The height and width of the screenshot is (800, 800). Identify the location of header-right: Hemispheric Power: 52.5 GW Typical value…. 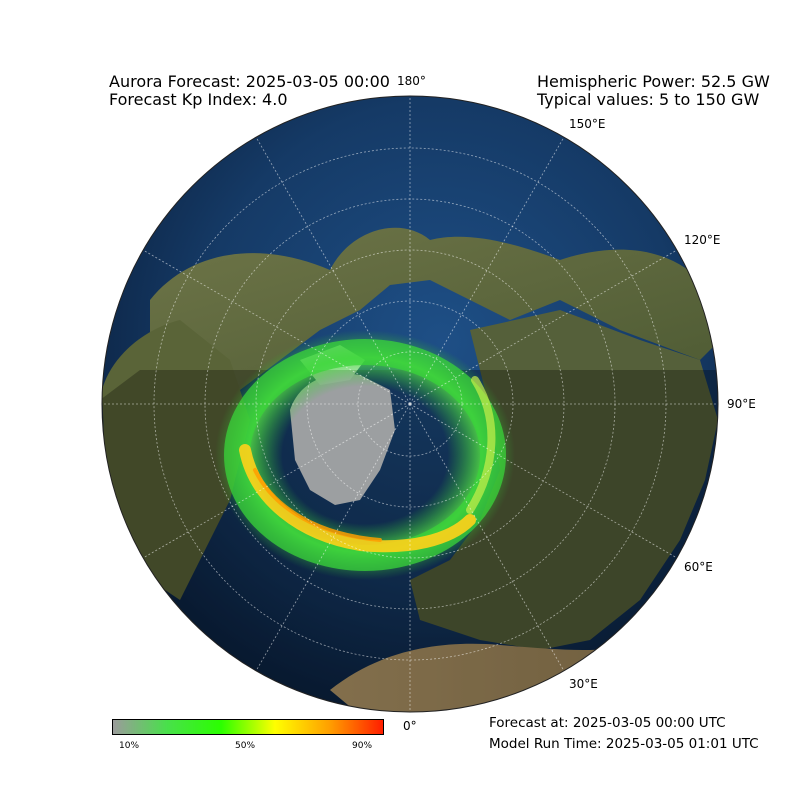
(653, 91).